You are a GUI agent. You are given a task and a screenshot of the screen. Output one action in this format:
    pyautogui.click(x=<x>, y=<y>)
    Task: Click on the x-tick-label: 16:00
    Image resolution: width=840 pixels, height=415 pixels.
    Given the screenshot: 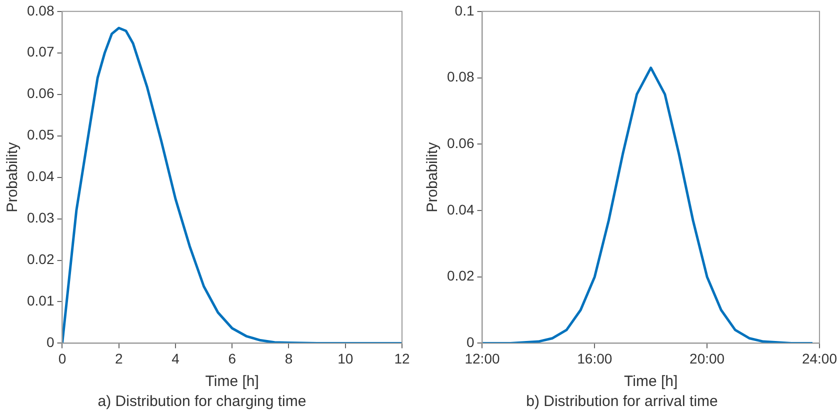 What is the action you would take?
    pyautogui.click(x=594, y=358)
    